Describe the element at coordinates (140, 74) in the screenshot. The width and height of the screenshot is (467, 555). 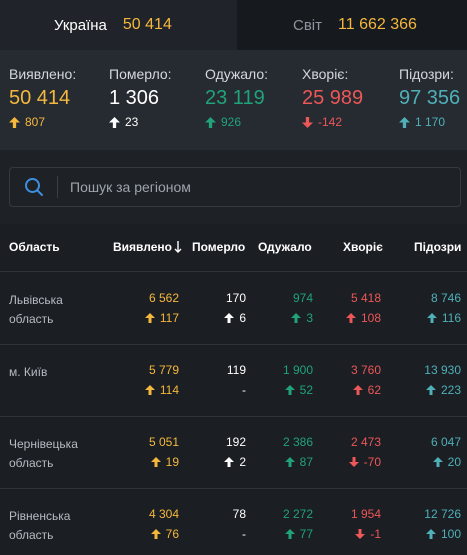
I see `stat-deaths-label: Померло:` at that location.